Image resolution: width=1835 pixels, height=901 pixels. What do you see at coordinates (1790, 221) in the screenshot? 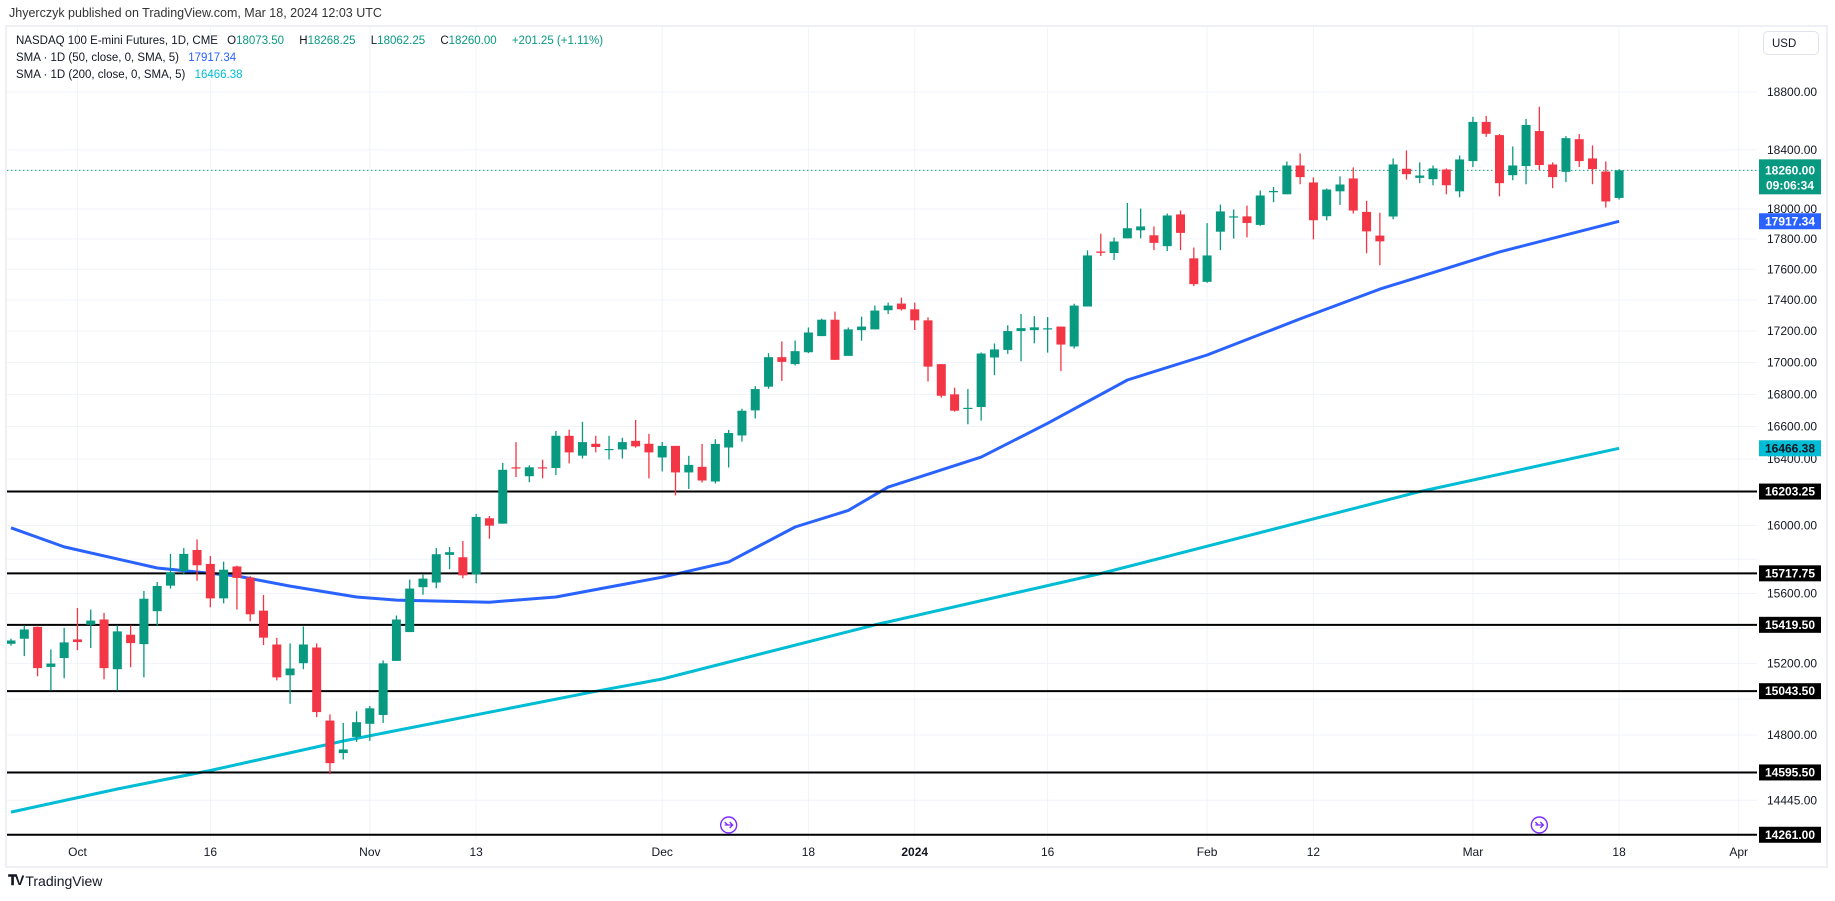
I see `sma50-price-label: 17917.34` at bounding box center [1790, 221].